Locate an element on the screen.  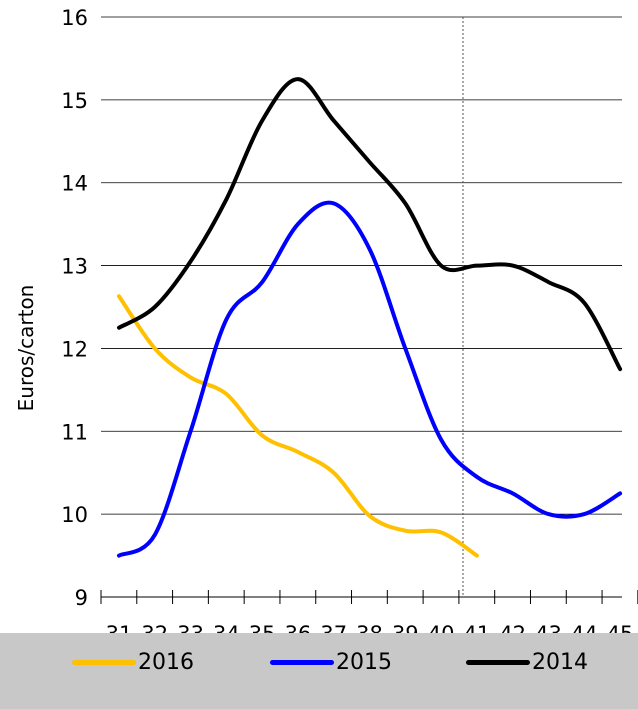
x-tick-label-41: 41 is located at coordinates (477, 627).